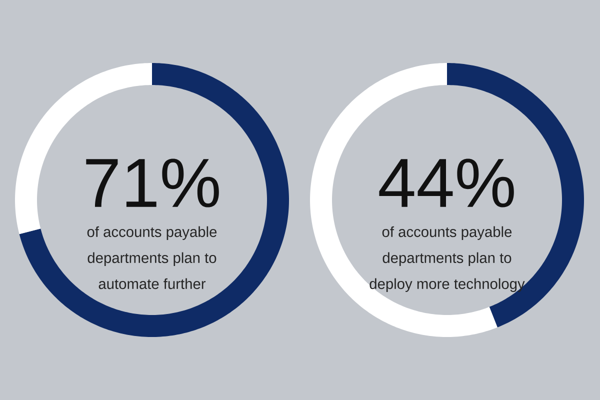  Describe the element at coordinates (446, 183) in the screenshot. I see `data-label: 44%` at that location.